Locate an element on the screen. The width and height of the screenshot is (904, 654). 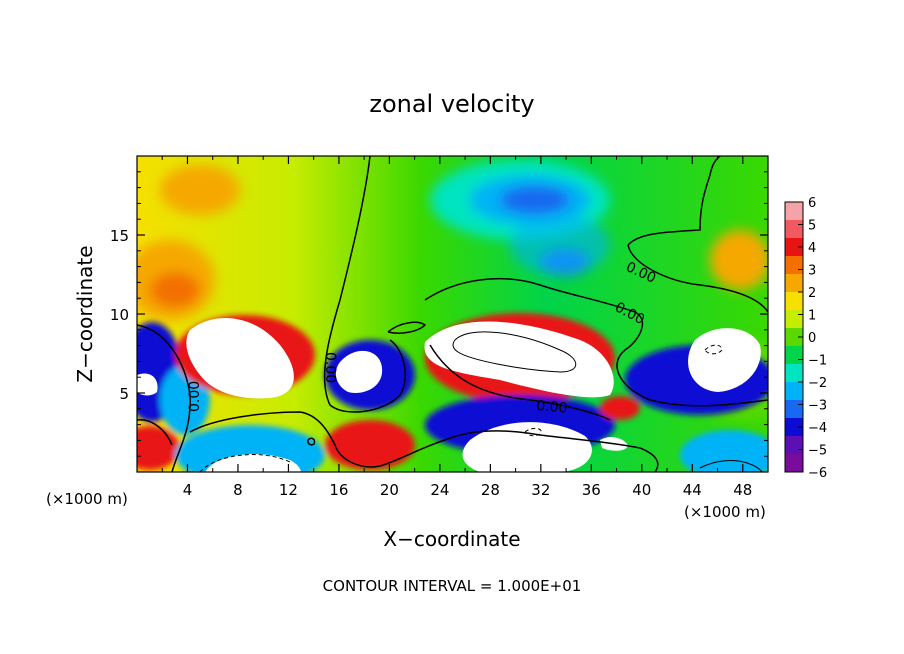
colorbar-tick-label: −5 is located at coordinates (817, 451).